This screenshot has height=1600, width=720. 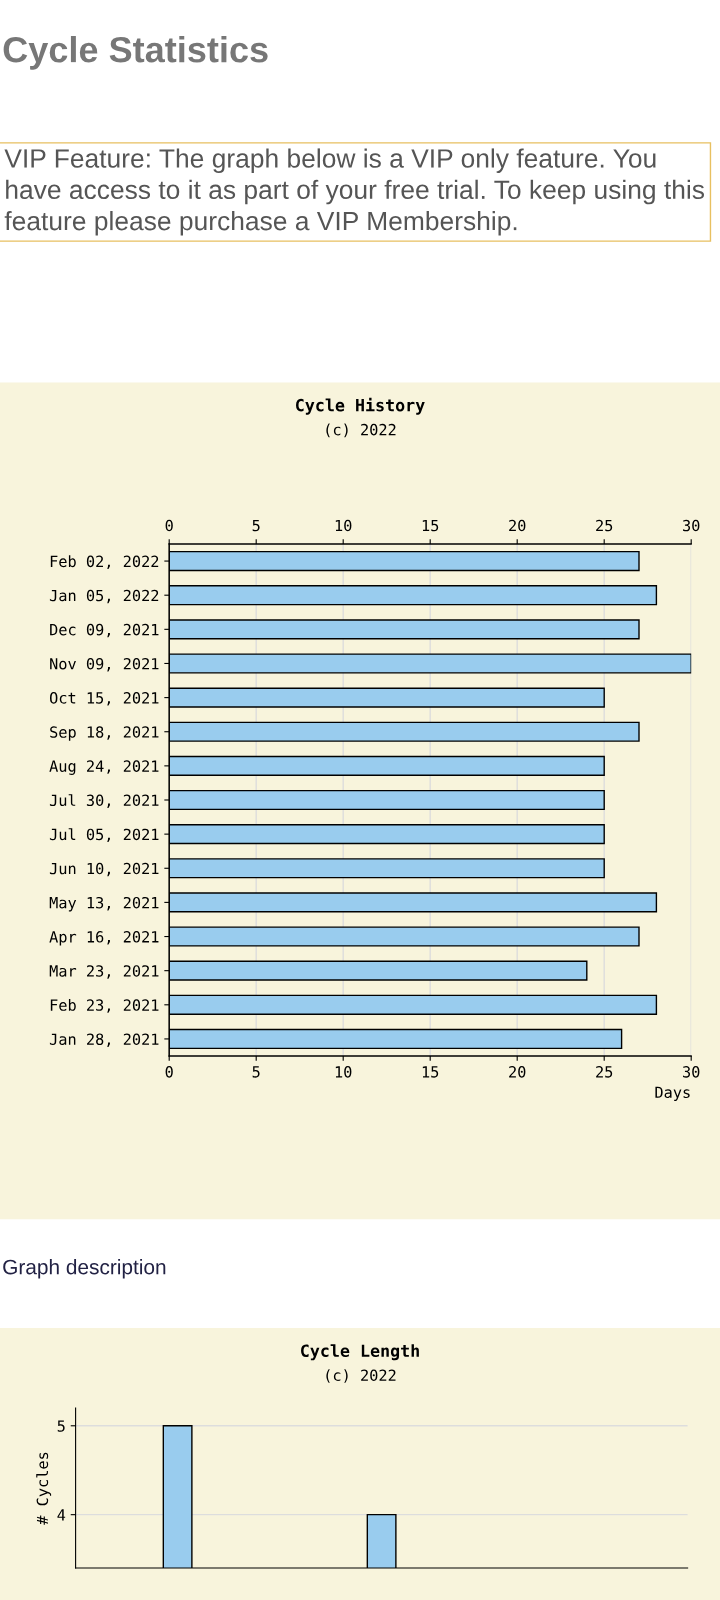 I want to click on y-tick-label: Feb 02, 2022, so click(x=104, y=562).